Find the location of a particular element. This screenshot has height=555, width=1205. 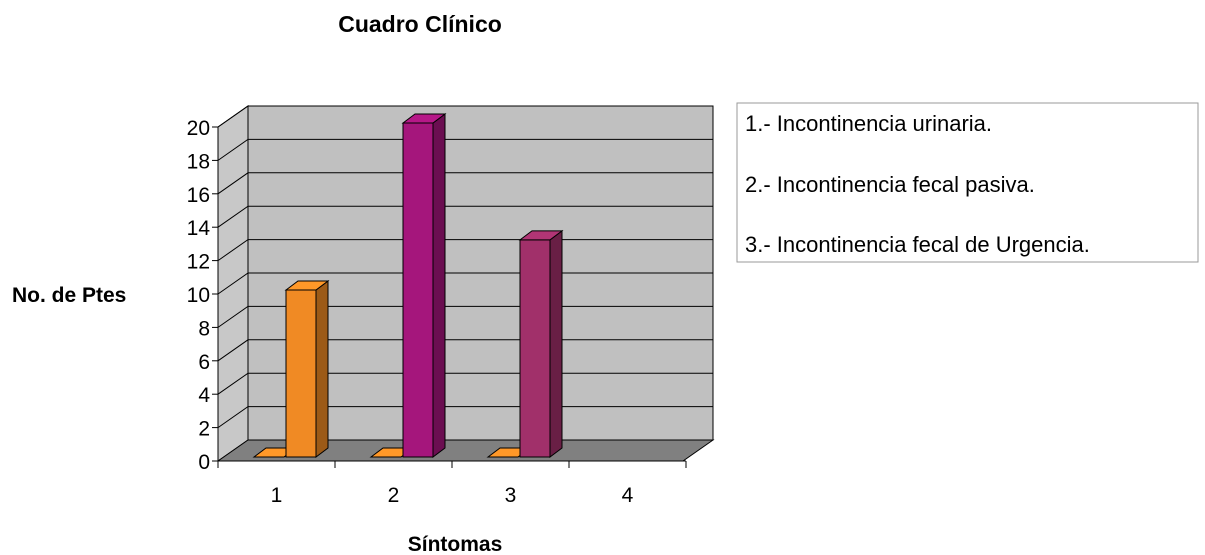

y-tick-label: 20 is located at coordinates (198, 128).